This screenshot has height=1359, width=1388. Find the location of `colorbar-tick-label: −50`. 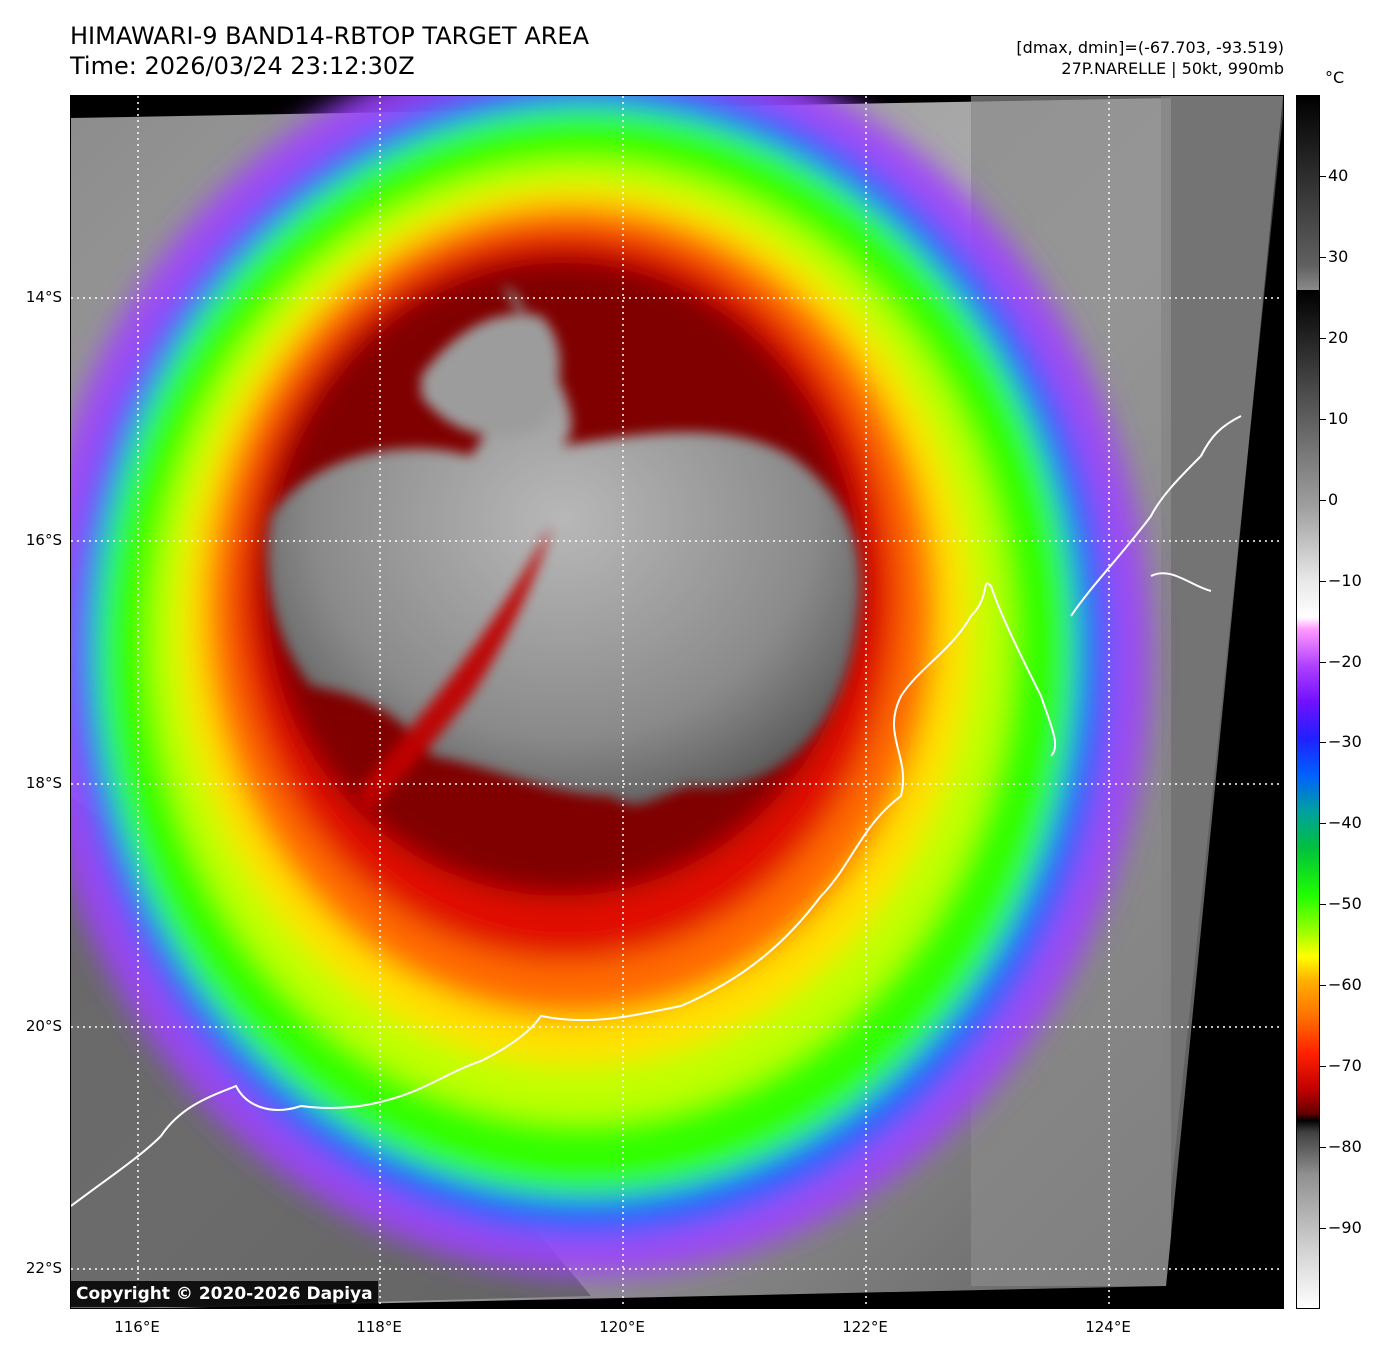

colorbar-tick-label: −50 is located at coordinates (1345, 903).